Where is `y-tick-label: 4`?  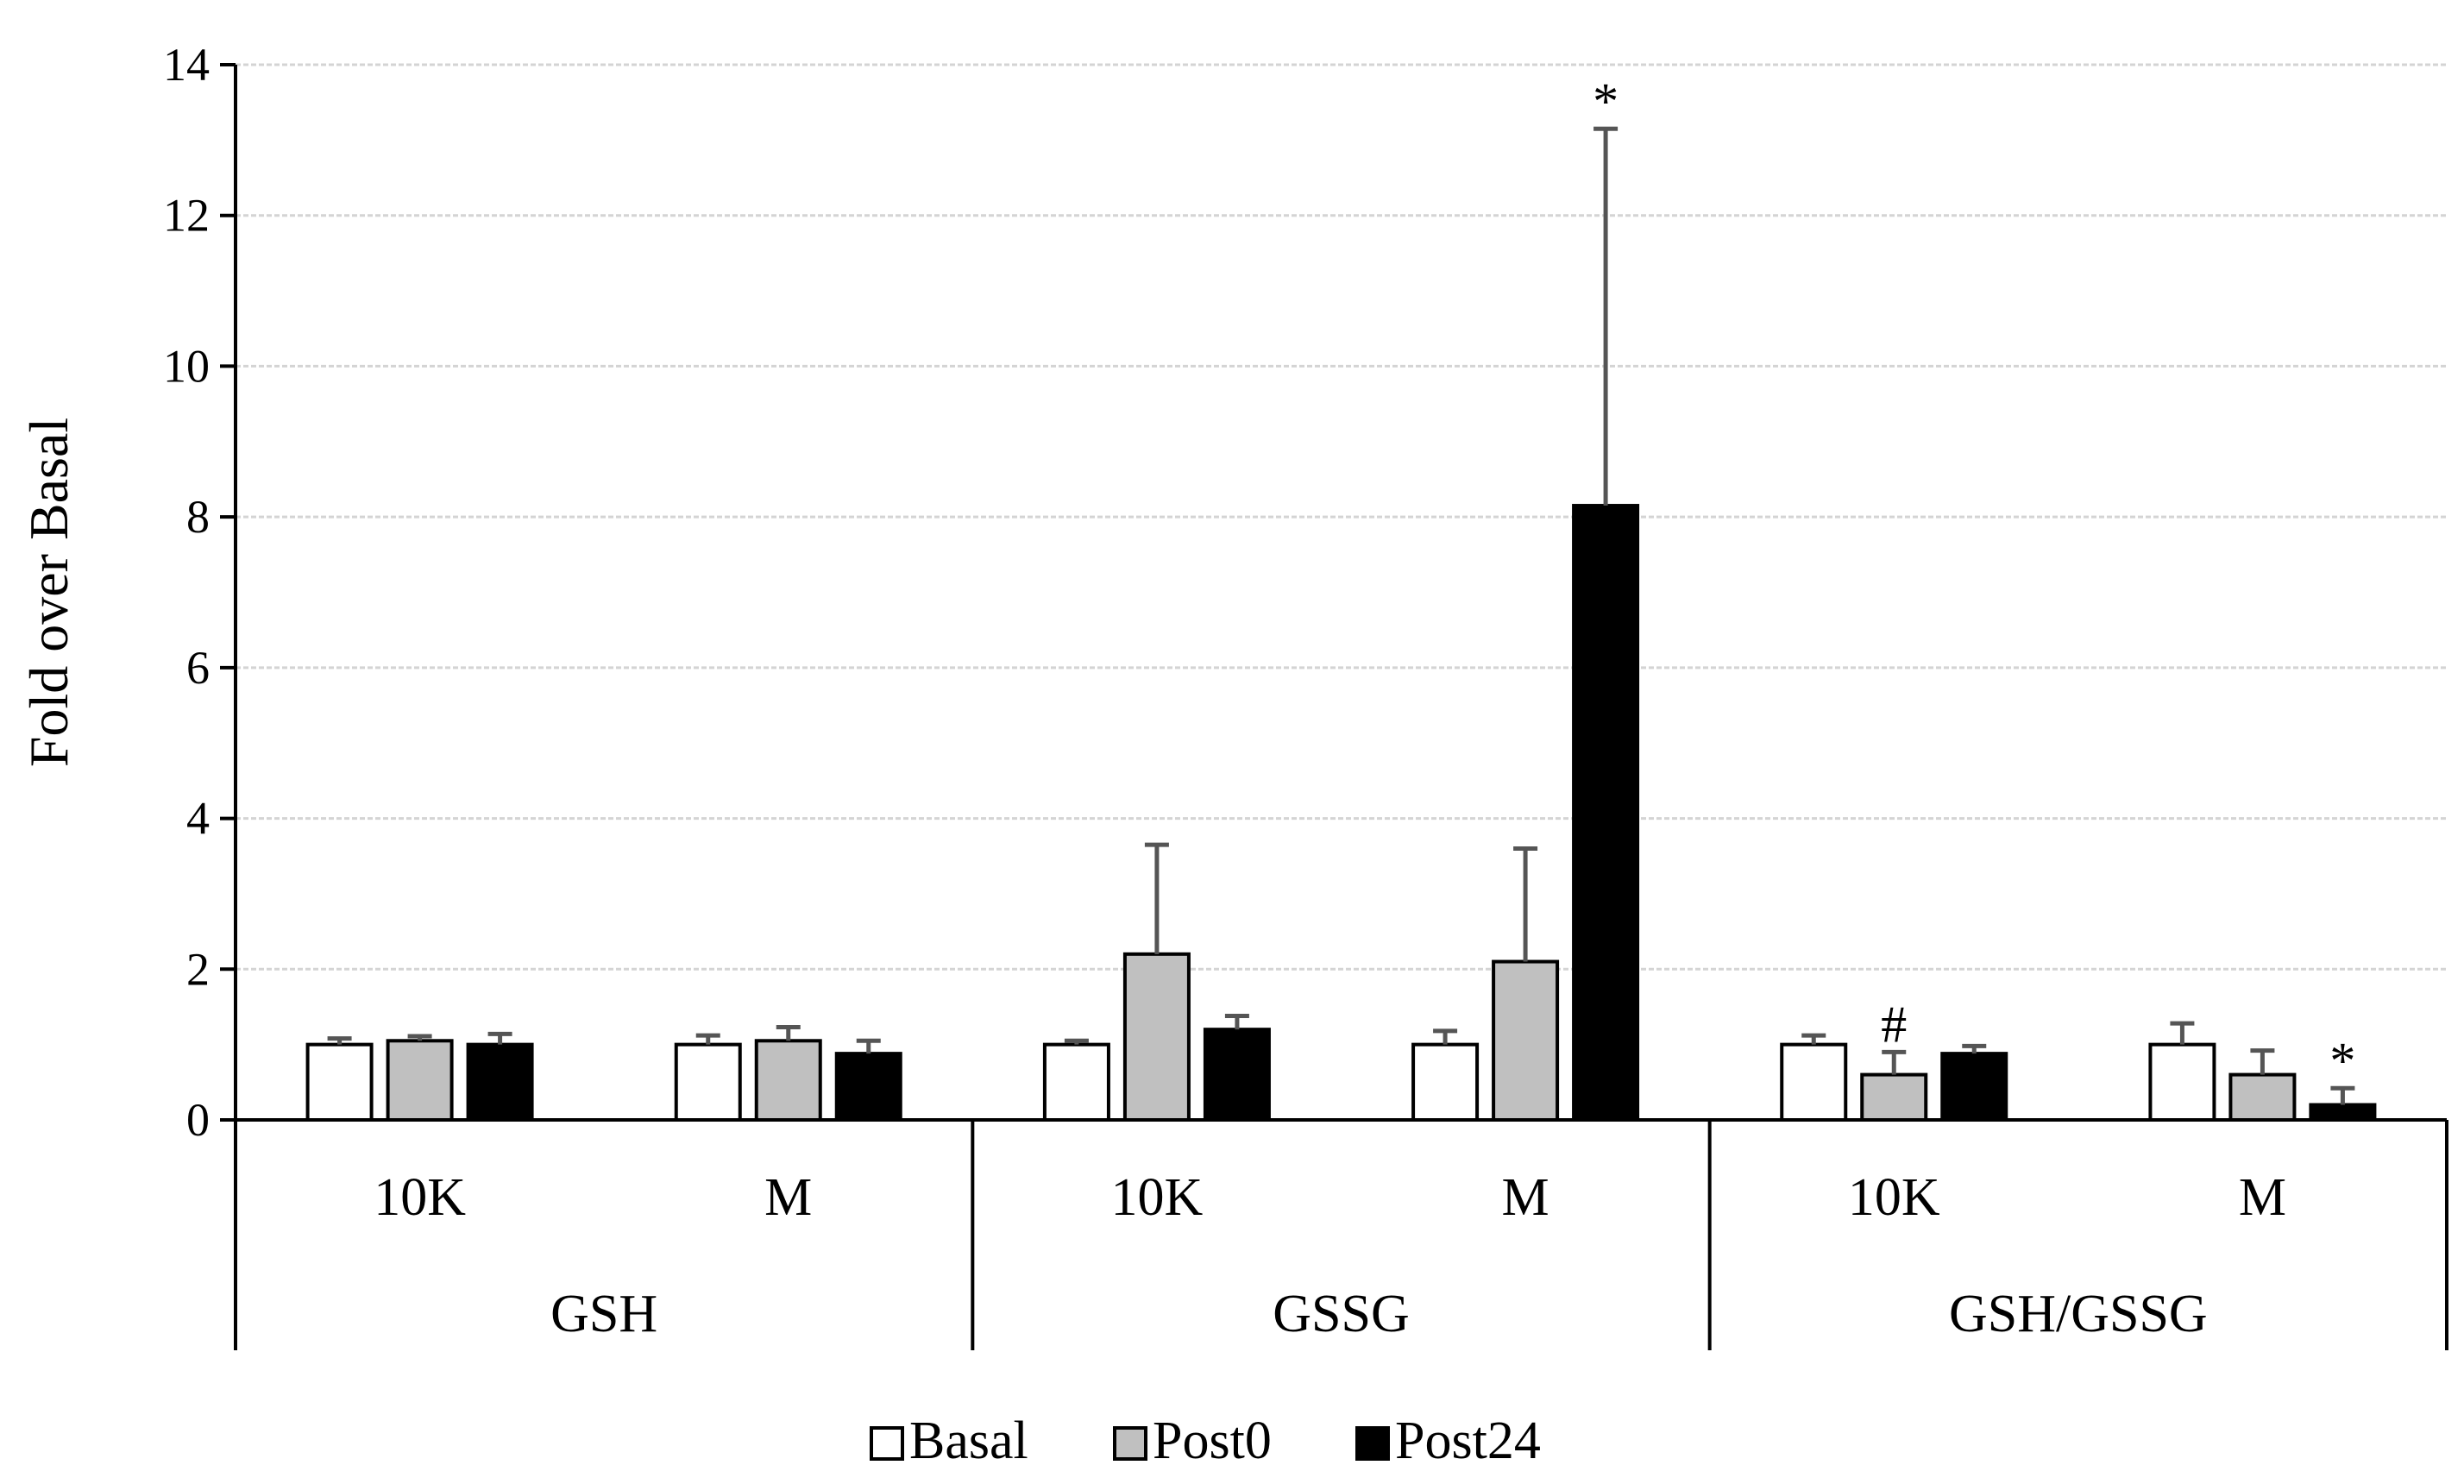 y-tick-label: 4 is located at coordinates (198, 819).